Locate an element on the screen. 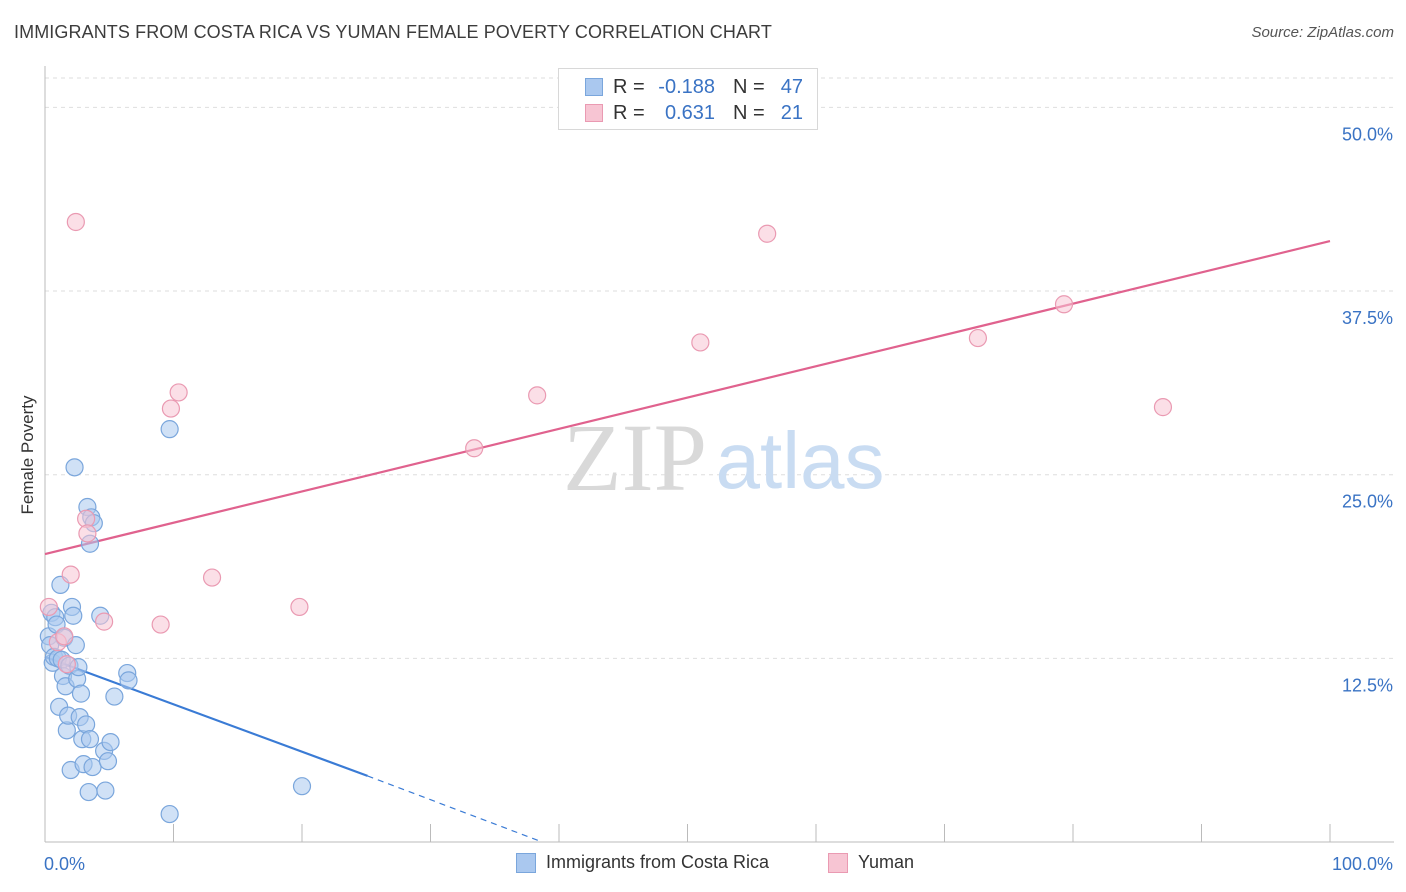 The width and height of the screenshot is (1406, 892). legend-swatch-blue is located at coordinates (594, 87).